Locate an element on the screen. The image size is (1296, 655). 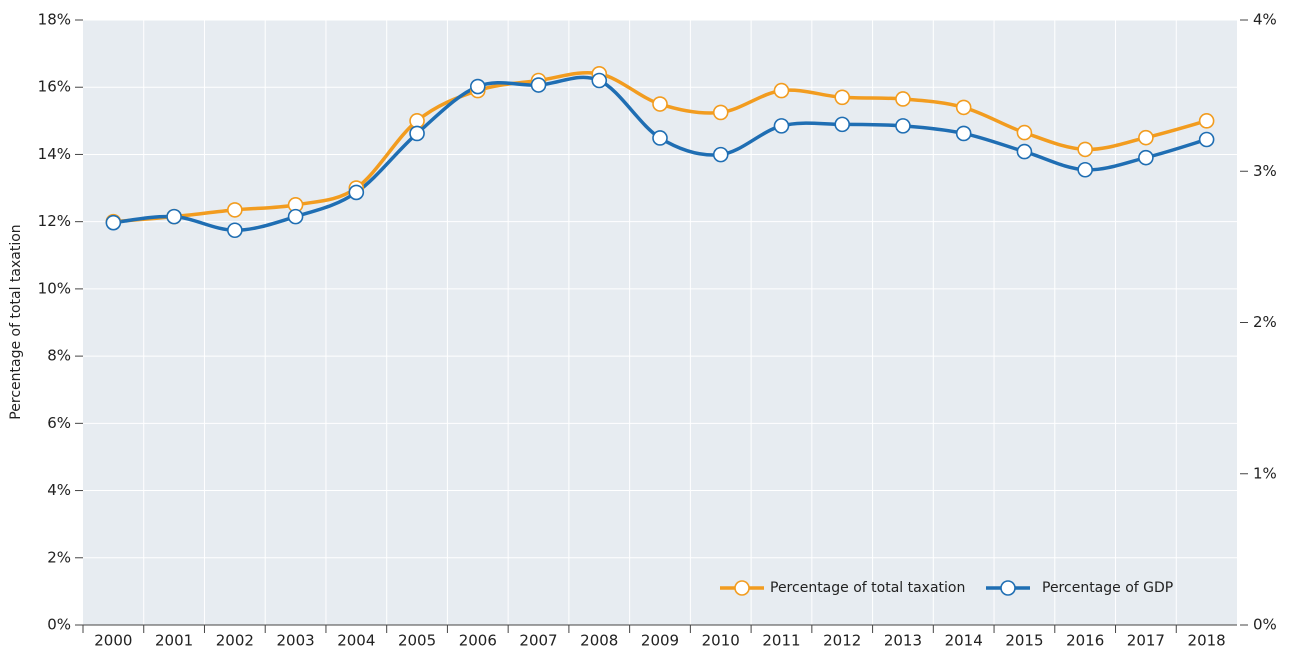
x-tick-label: 2018 is located at coordinates (1207, 641).